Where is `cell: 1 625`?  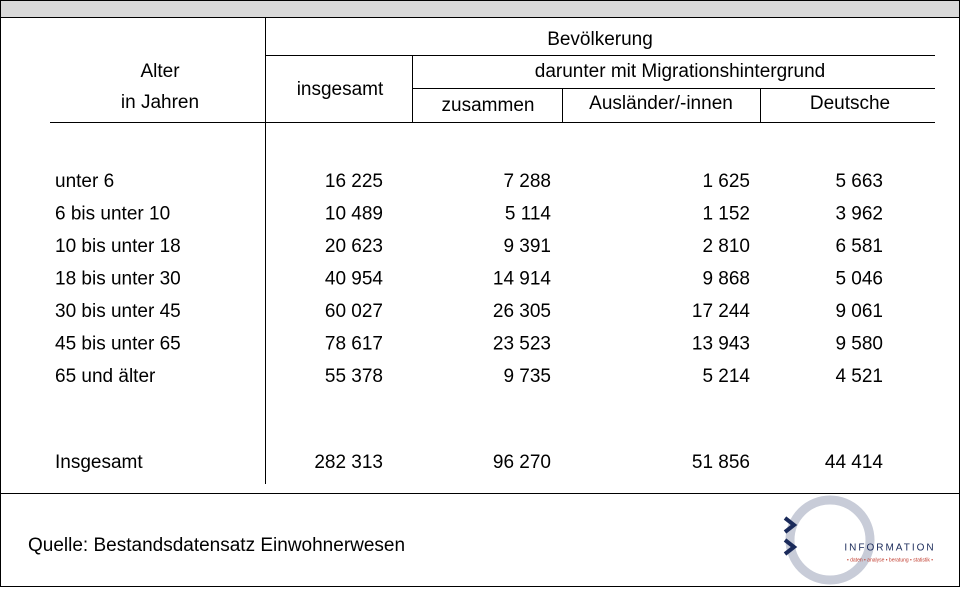 cell: 1 625 is located at coordinates (726, 181).